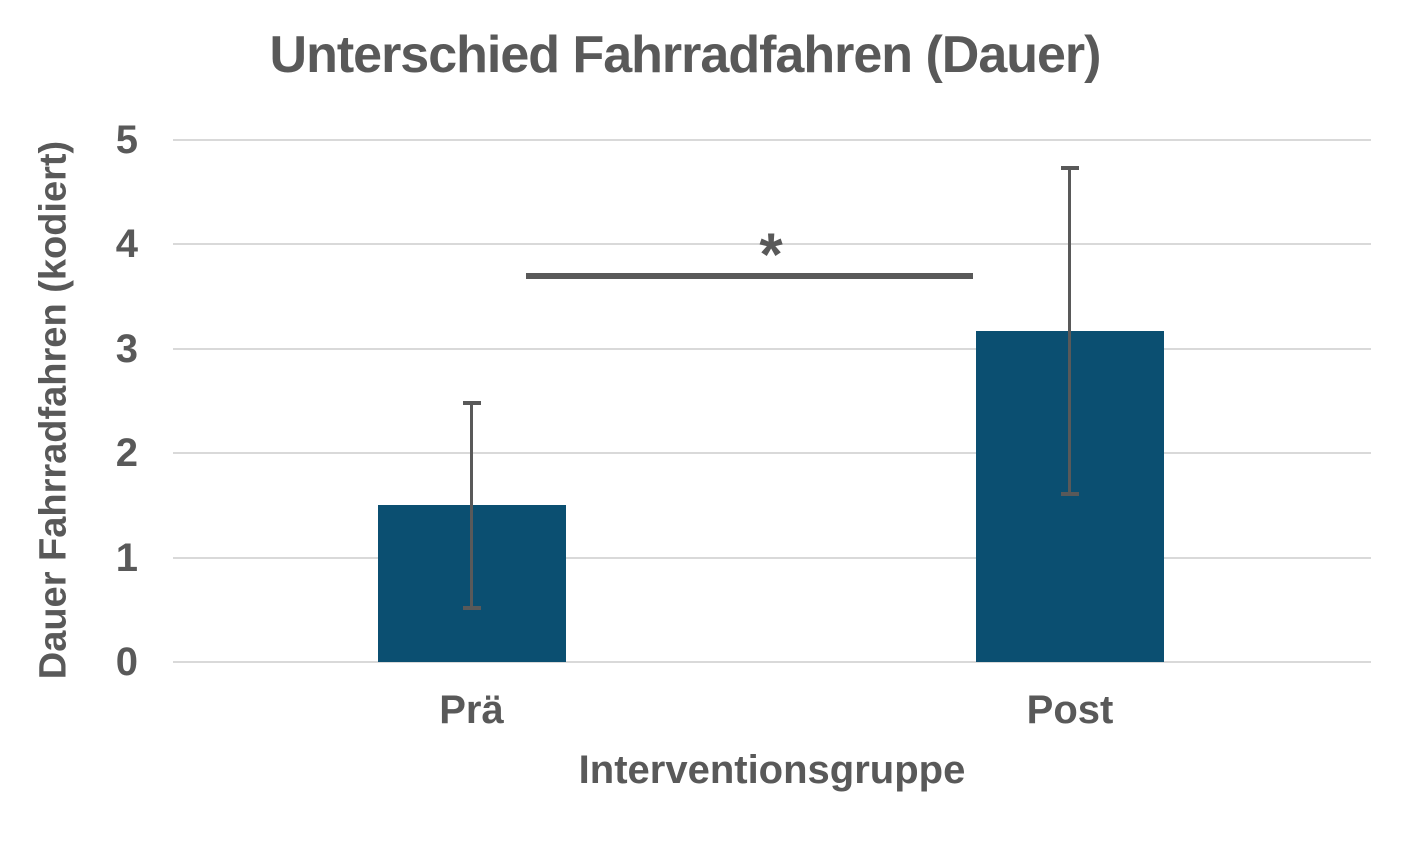 This screenshot has width=1412, height=847. I want to click on y-tick-label-2: 2, so click(126, 453).